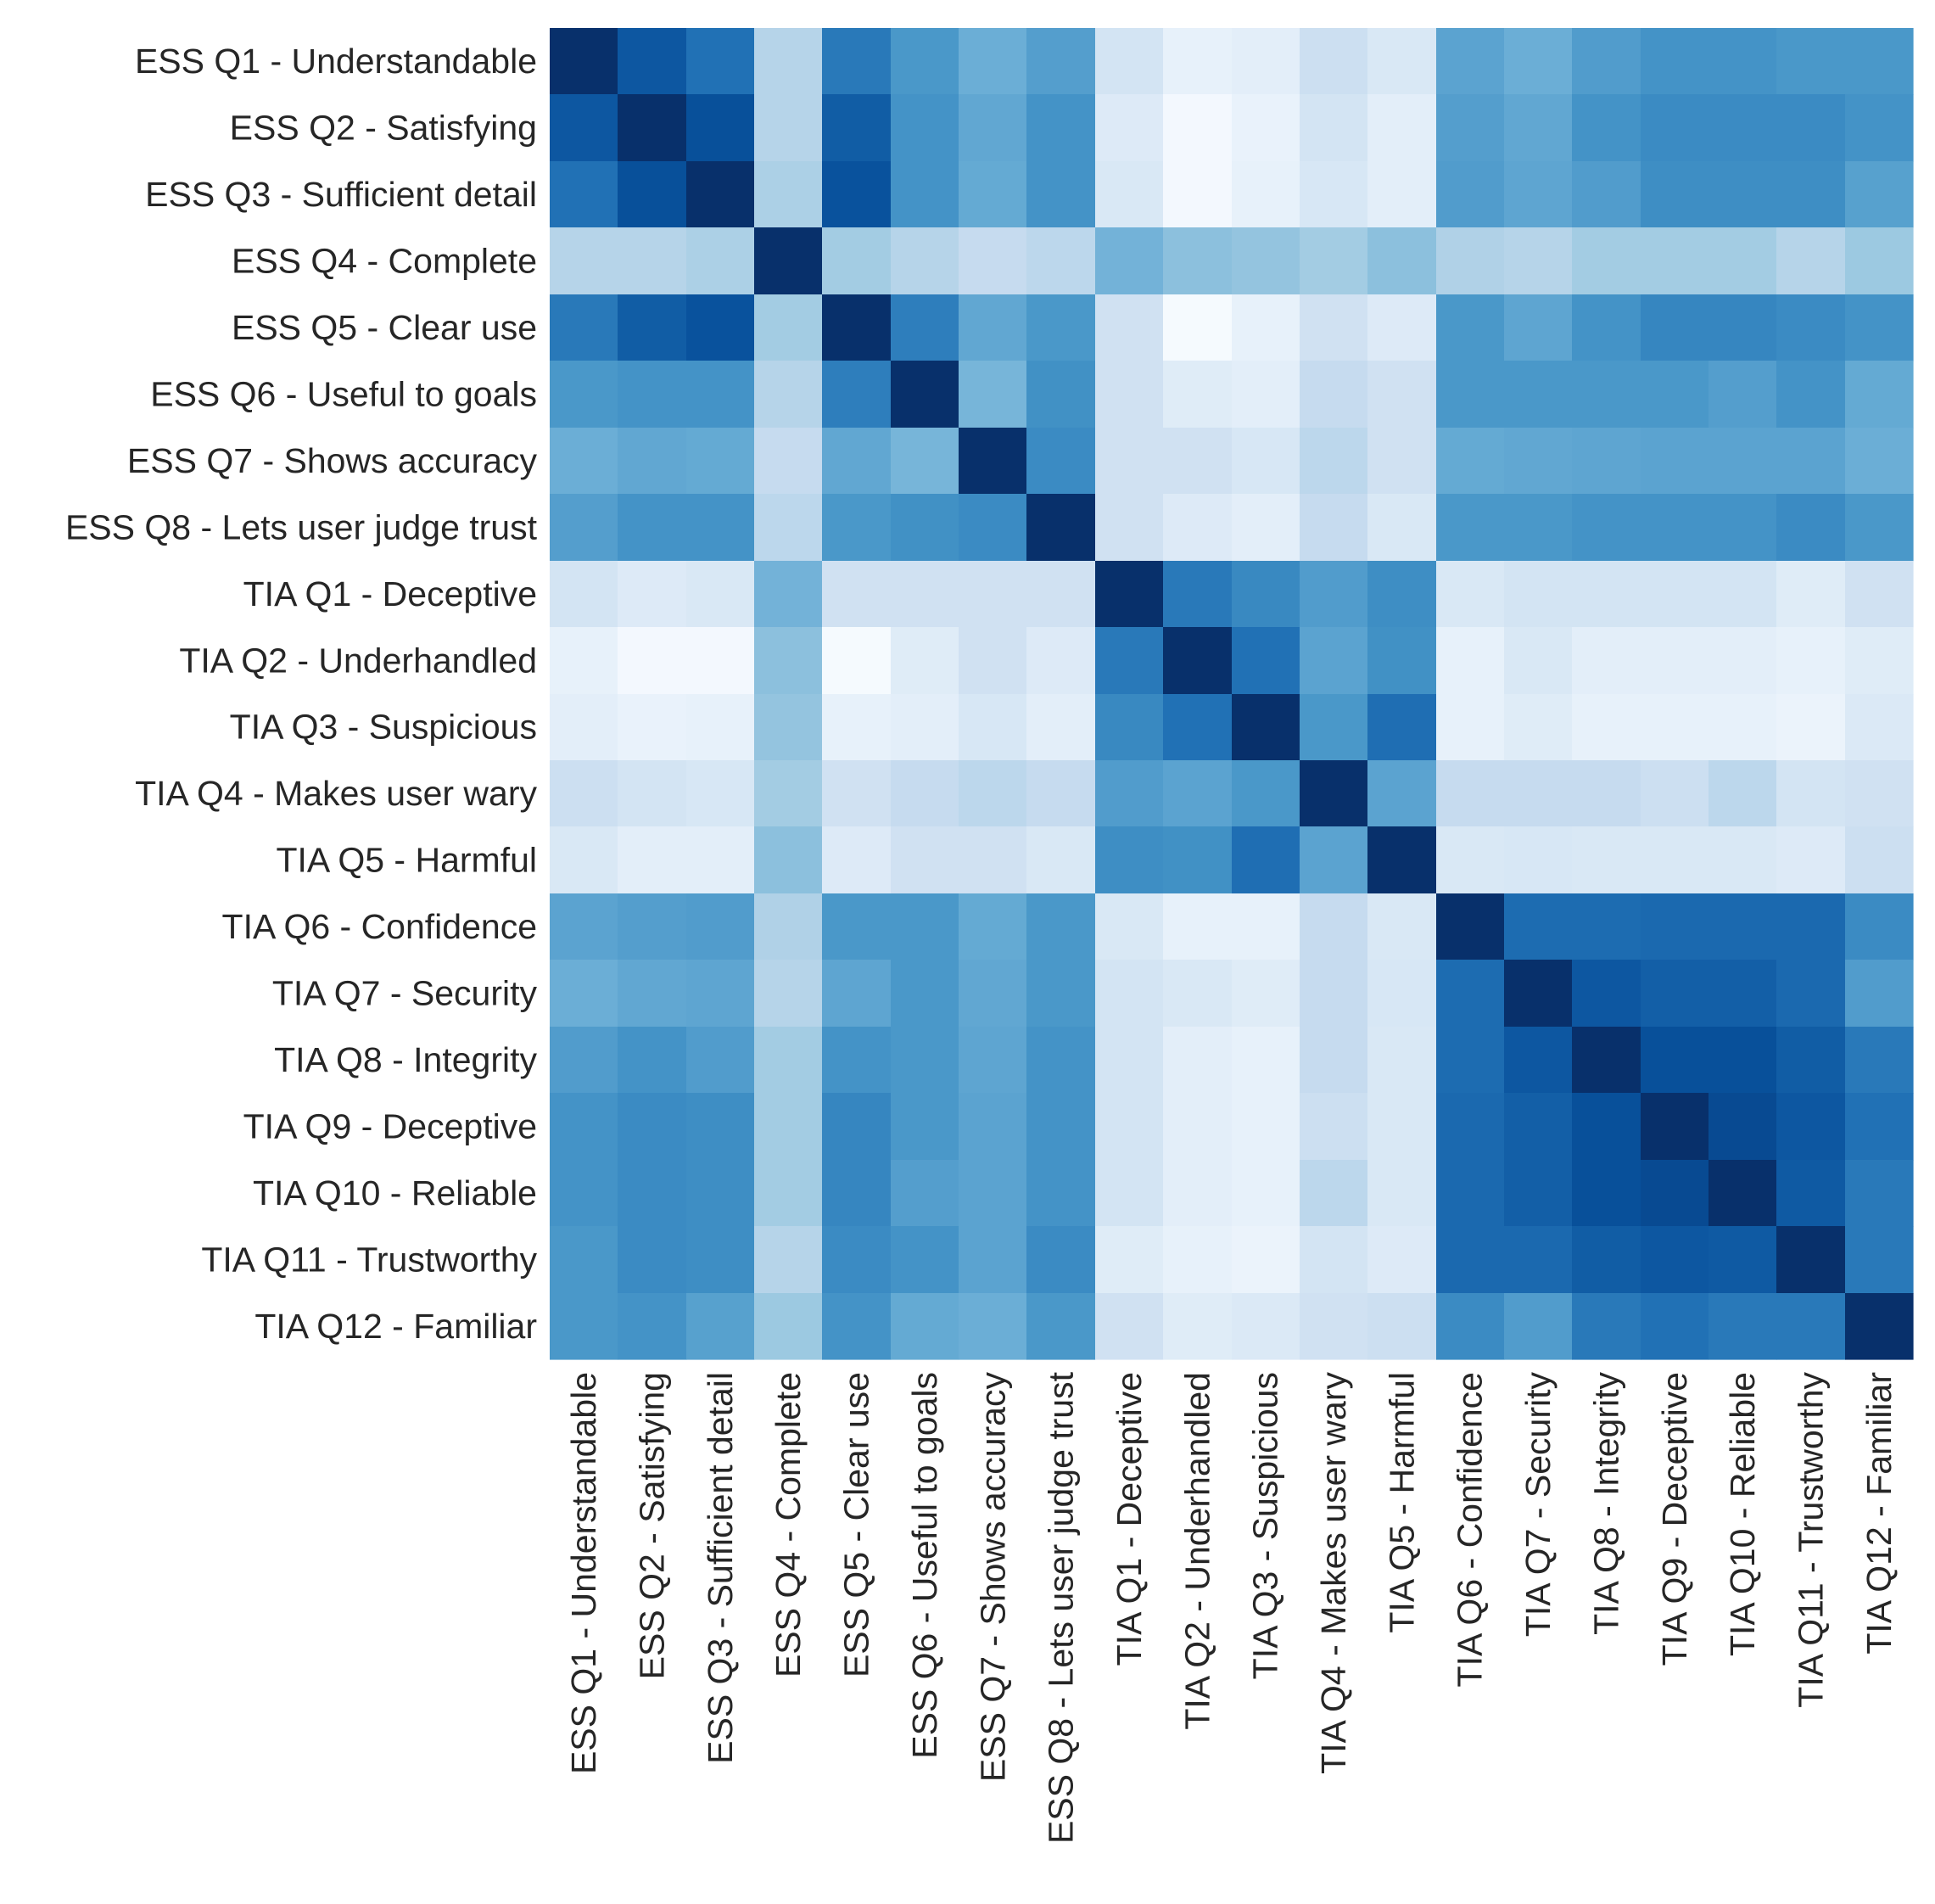 Image resolution: width=1935 pixels, height=1904 pixels. What do you see at coordinates (406, 861) in the screenshot?
I see `y-tick-label: TIA Q5 - Harmful` at bounding box center [406, 861].